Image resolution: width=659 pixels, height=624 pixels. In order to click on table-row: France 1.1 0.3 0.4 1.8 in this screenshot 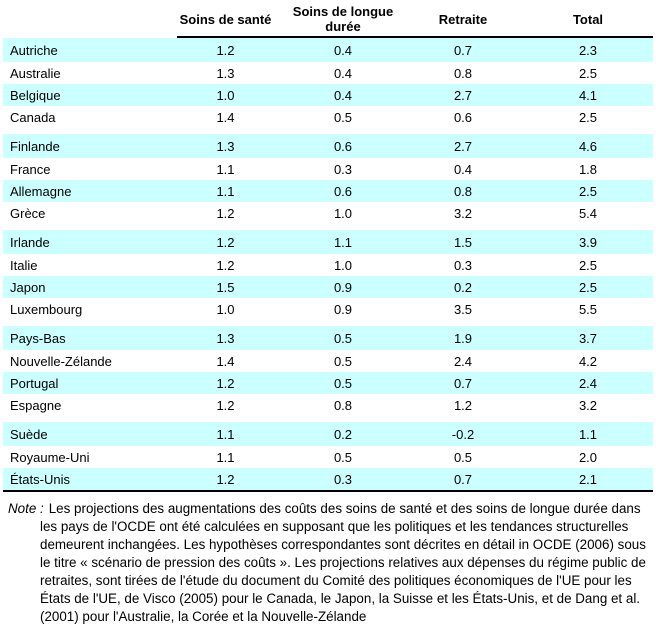, I will do `click(328, 169)`.